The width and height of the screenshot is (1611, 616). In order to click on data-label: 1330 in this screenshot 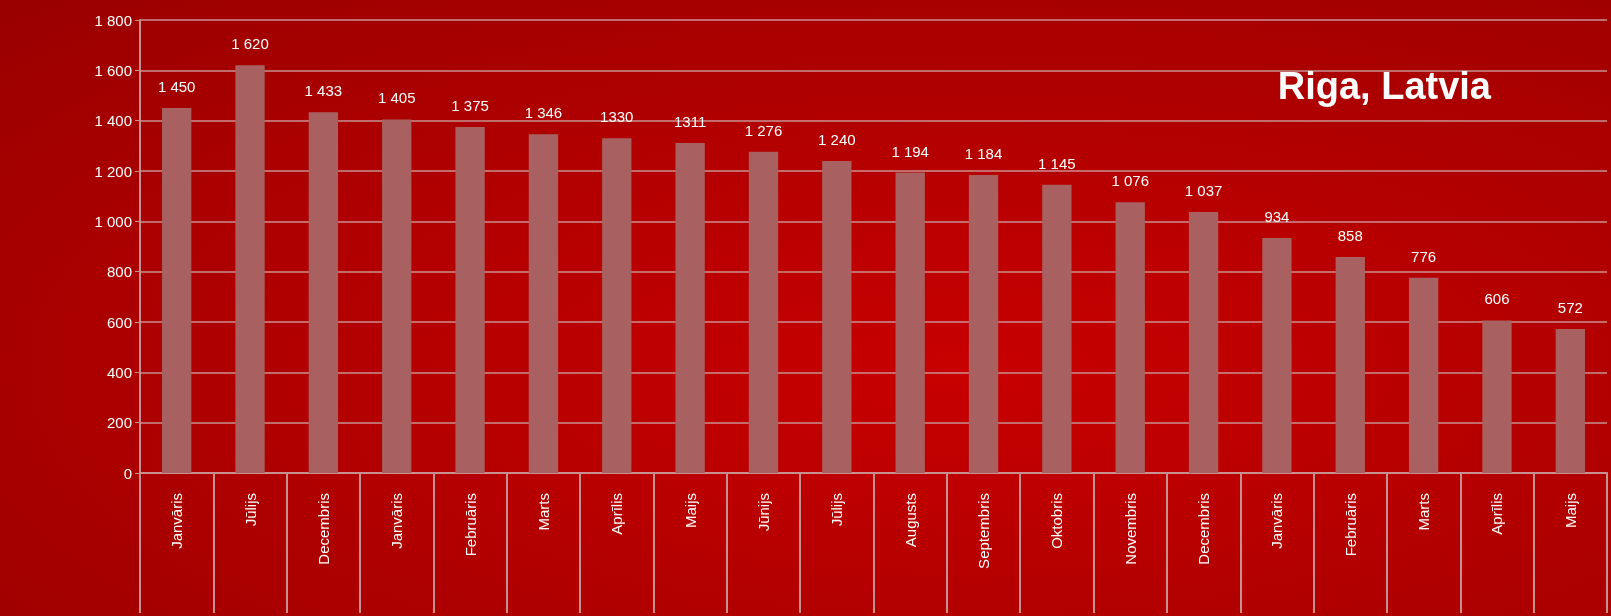, I will do `click(617, 117)`.